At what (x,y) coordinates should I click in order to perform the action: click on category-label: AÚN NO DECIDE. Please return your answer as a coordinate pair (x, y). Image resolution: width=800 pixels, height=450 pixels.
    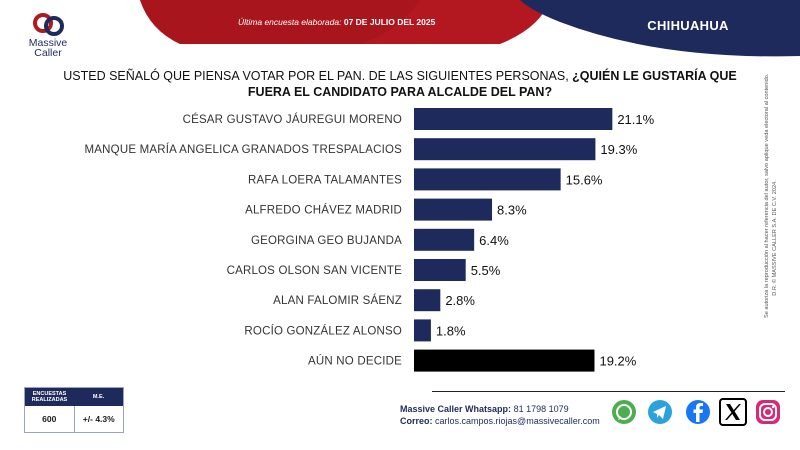
    Looking at the image, I should click on (355, 361).